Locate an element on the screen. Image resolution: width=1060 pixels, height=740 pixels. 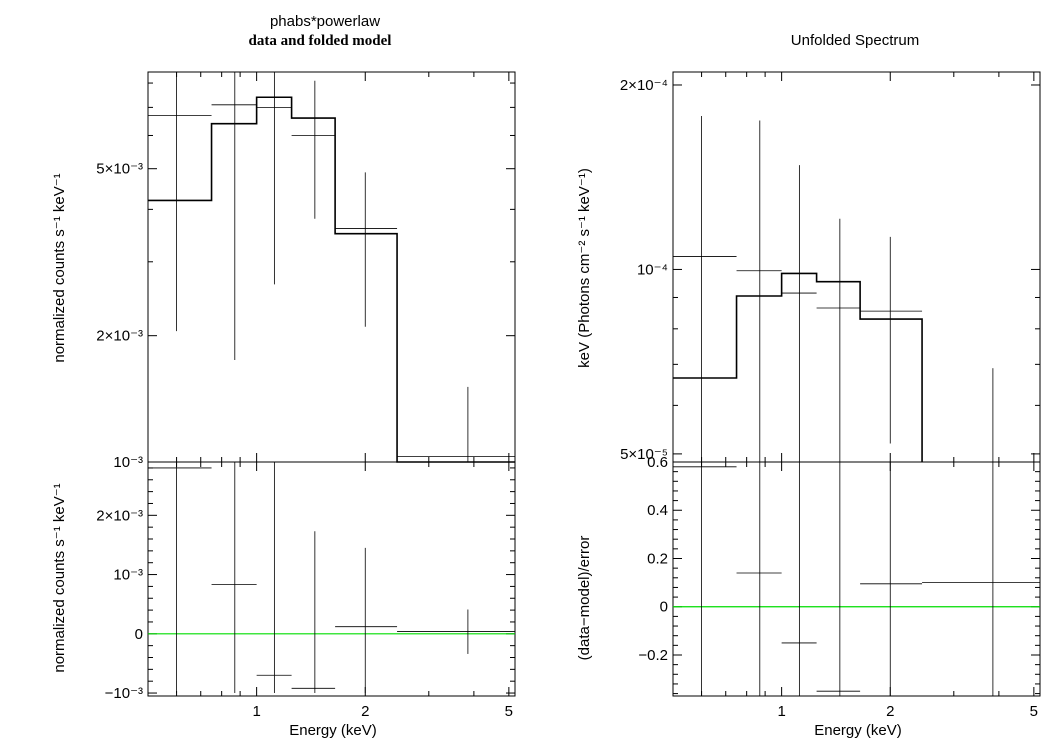
panel-right-bottom: 1 2 5 −0.2 0 0.2 0.4 0.6 is located at coordinates (839, 587).